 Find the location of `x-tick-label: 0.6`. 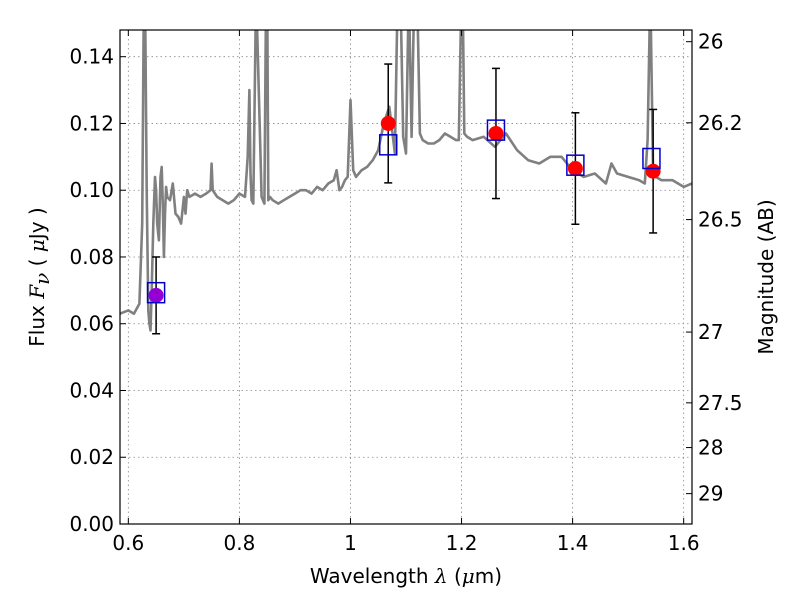

x-tick-label: 0.6 is located at coordinates (128, 543).